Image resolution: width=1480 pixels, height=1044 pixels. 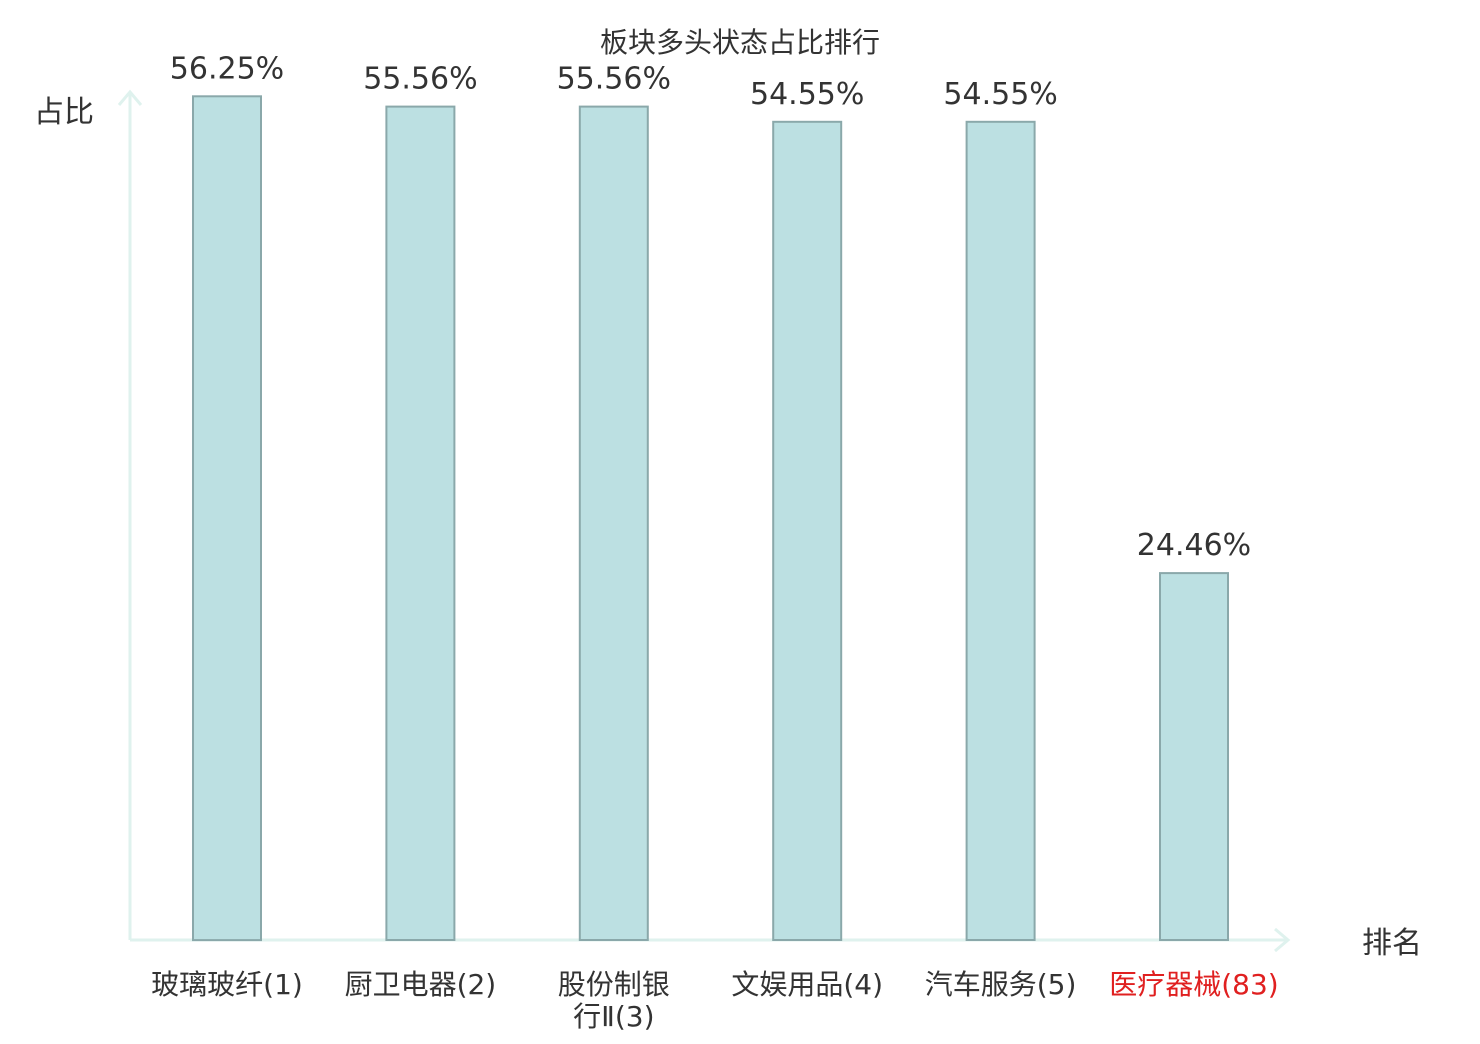 I want to click on category-label-line: 医疗器械(83), so click(x=1193, y=984).